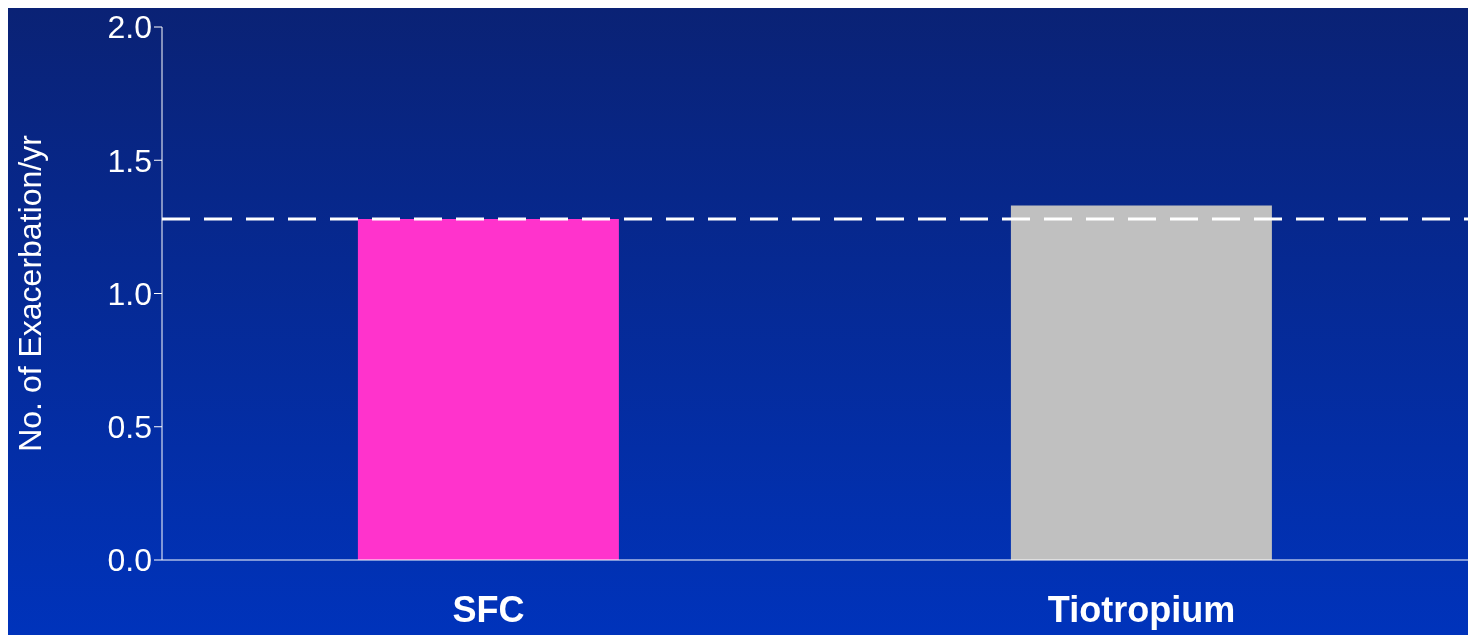  I want to click on y-tick-label: 2.0, so click(129, 27).